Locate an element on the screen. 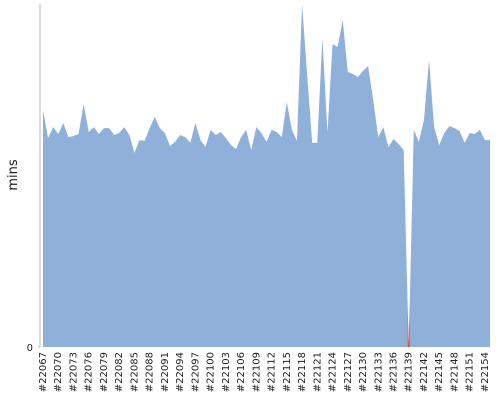 The image size is (500, 400). x-tick-label: #22073 is located at coordinates (73, 372).